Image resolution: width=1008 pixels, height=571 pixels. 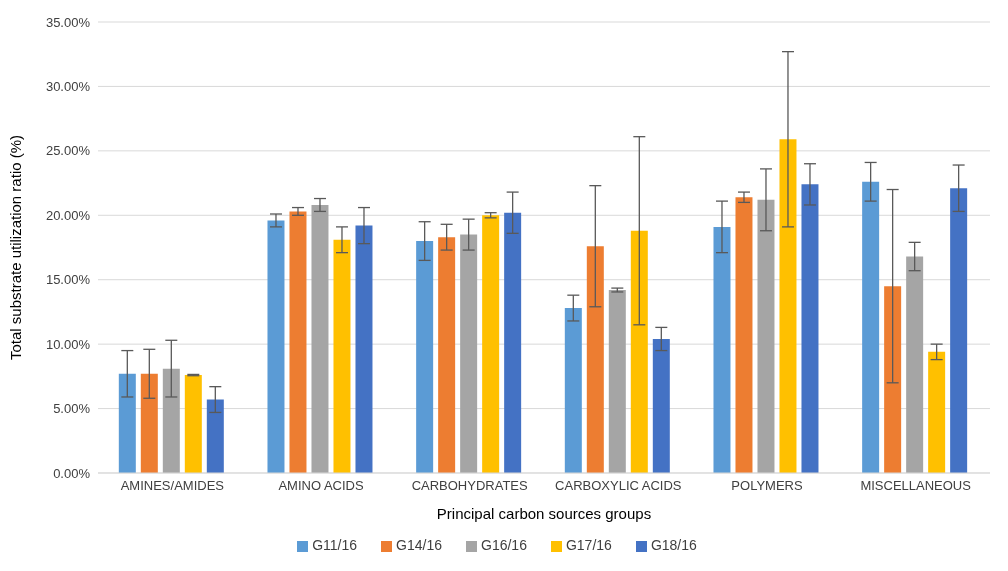 What do you see at coordinates (618, 486) in the screenshot?
I see `x-tick-label: CARBOXYLIC ACIDS` at bounding box center [618, 486].